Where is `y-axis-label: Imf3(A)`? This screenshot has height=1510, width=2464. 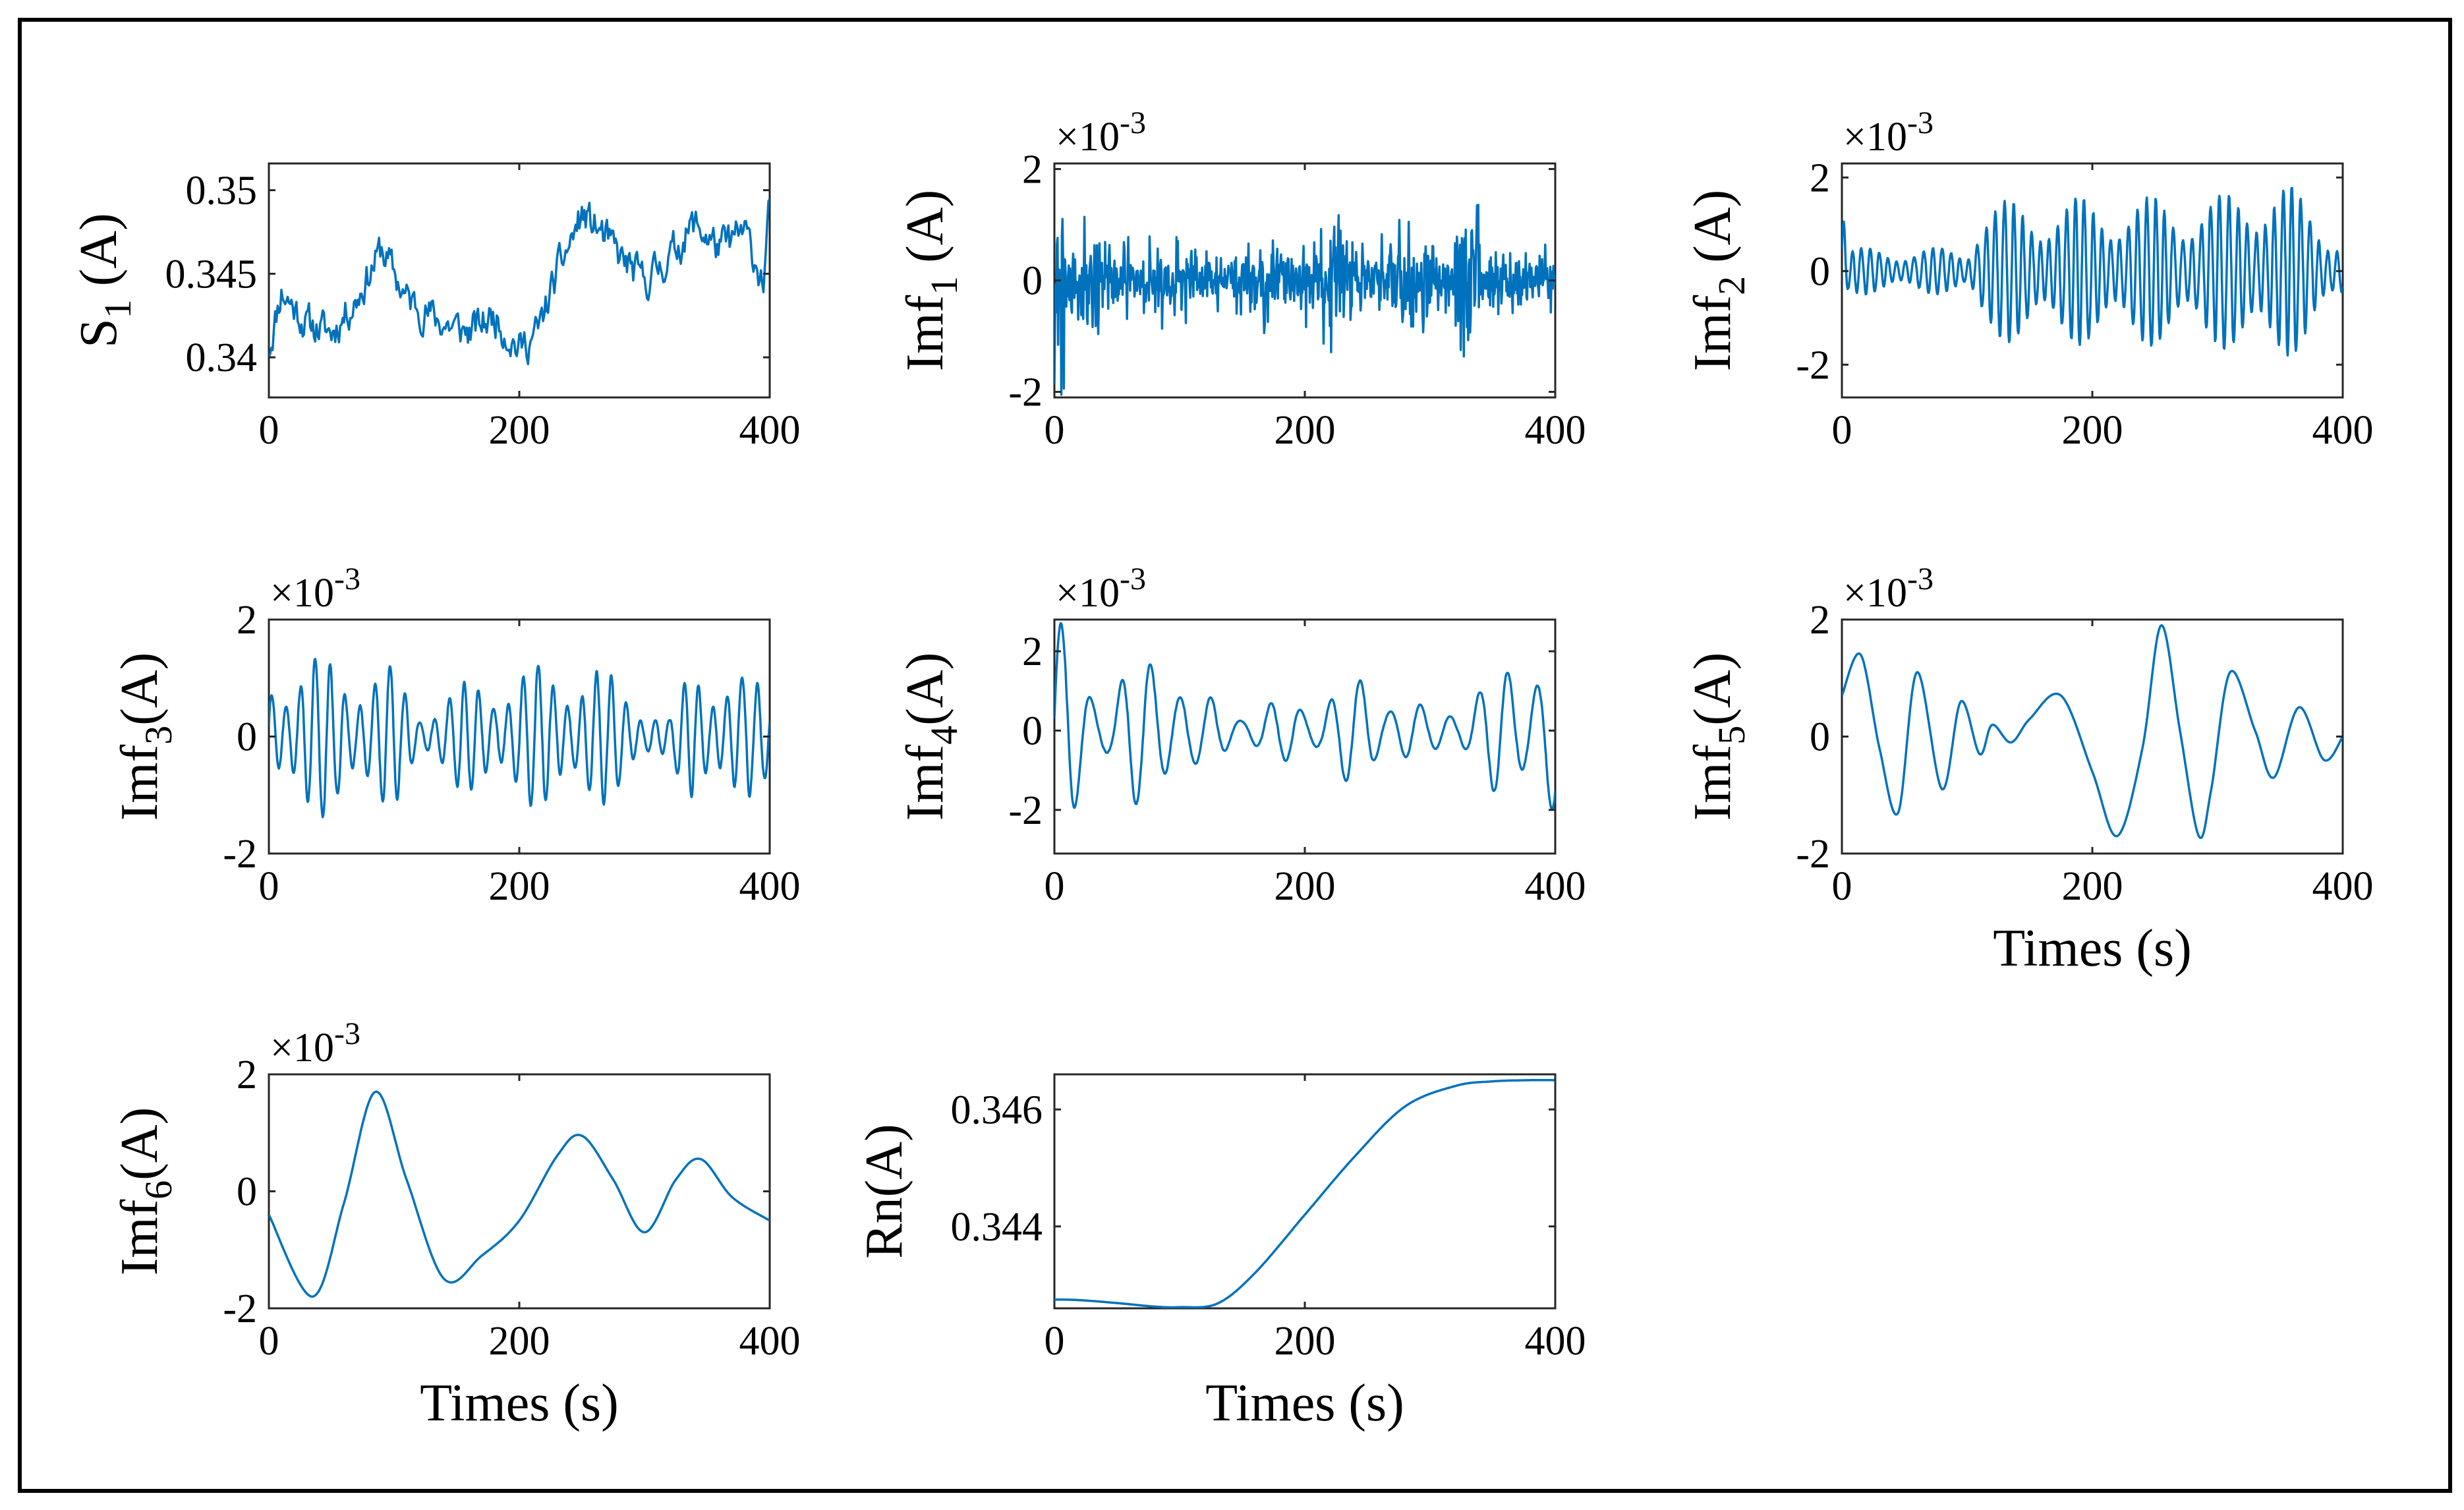 y-axis-label: Imf3(A) is located at coordinates (145, 737).